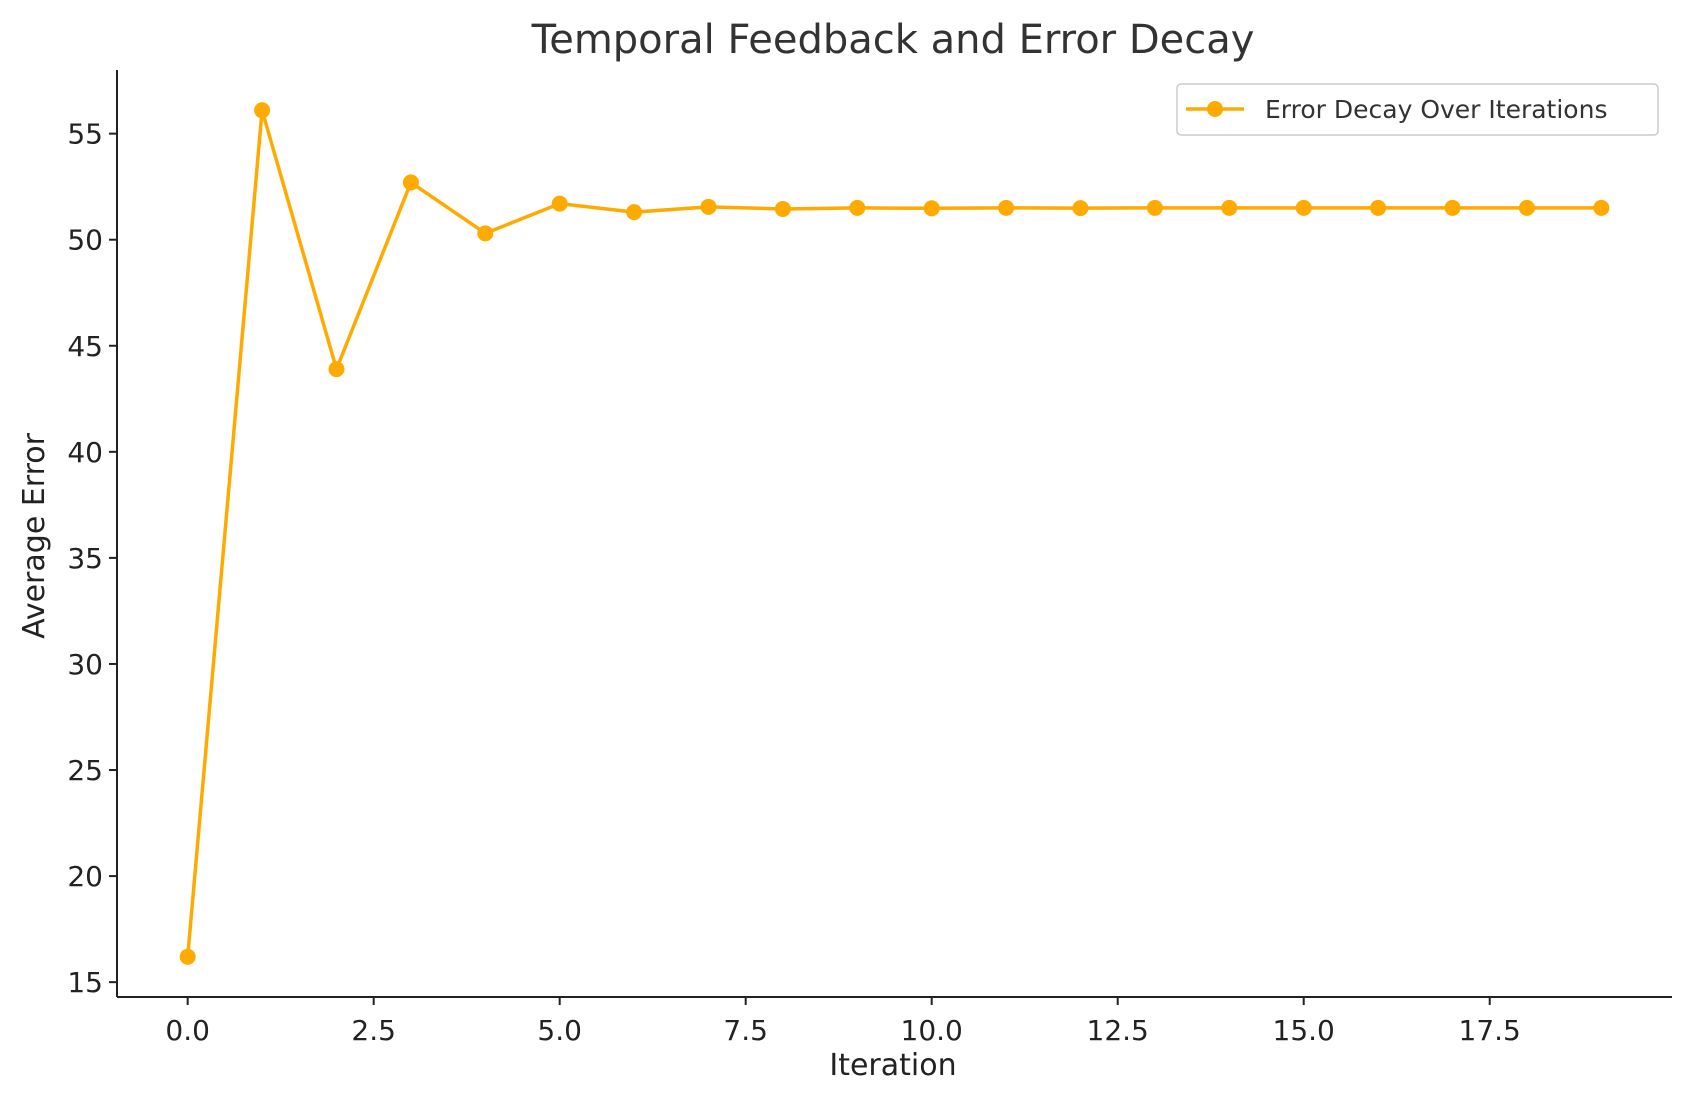 The image size is (1686, 1101). I want to click on x-tick-label: 12.5, so click(1118, 1030).